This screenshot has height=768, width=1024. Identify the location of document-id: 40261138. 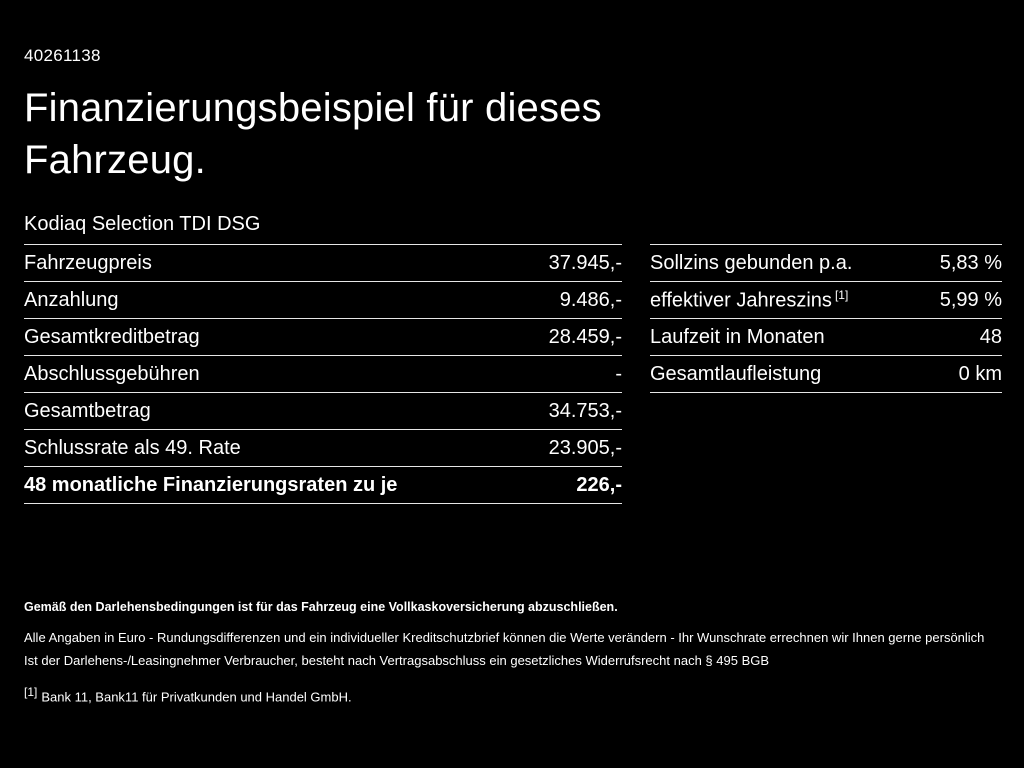
(62, 55).